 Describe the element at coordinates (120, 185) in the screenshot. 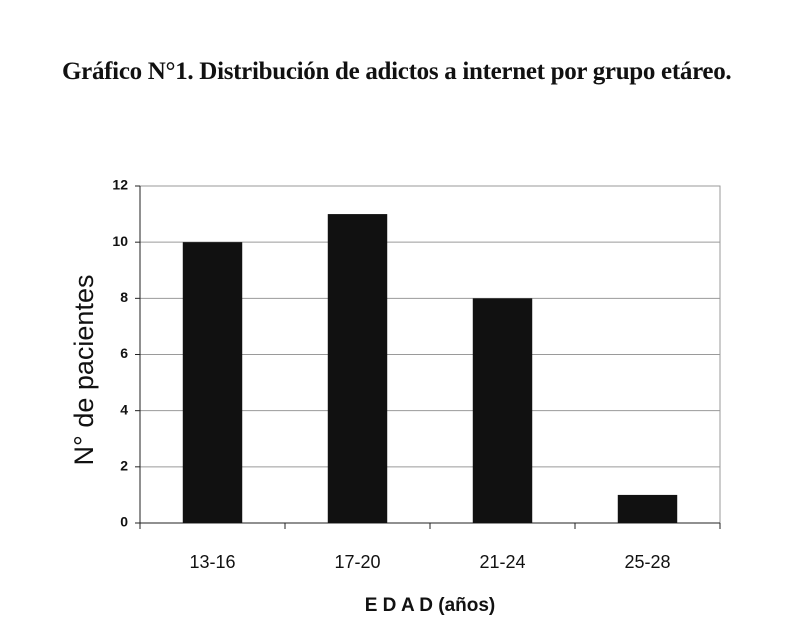

I see `y-tick-label: 12` at that location.